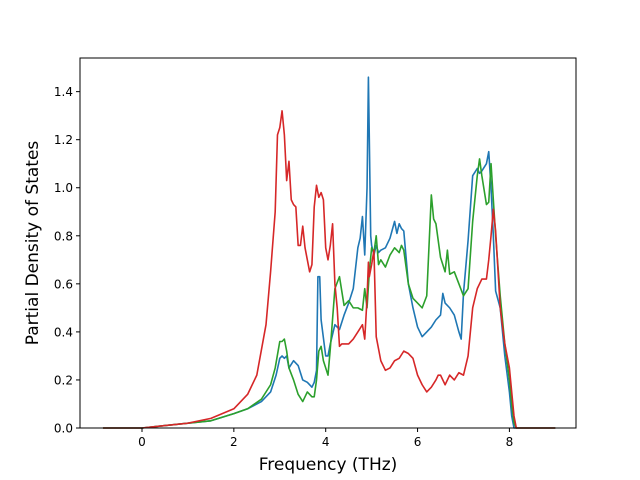 This screenshot has height=480, width=640. I want to click on y-tick-label: 1.0, so click(63, 188).